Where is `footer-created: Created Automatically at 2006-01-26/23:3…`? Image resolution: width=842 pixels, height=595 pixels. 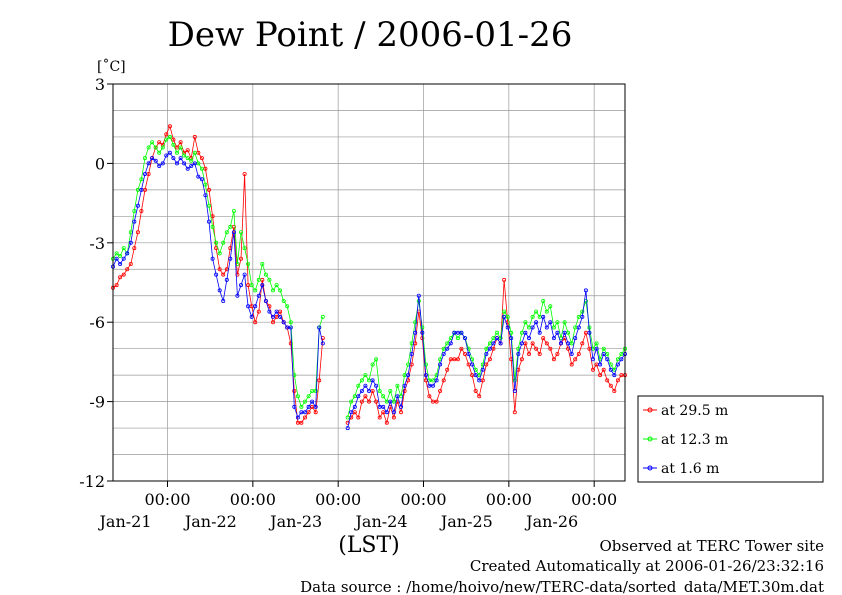
footer-created: Created Automatically at 2006-01-26/23:3… is located at coordinates (647, 566).